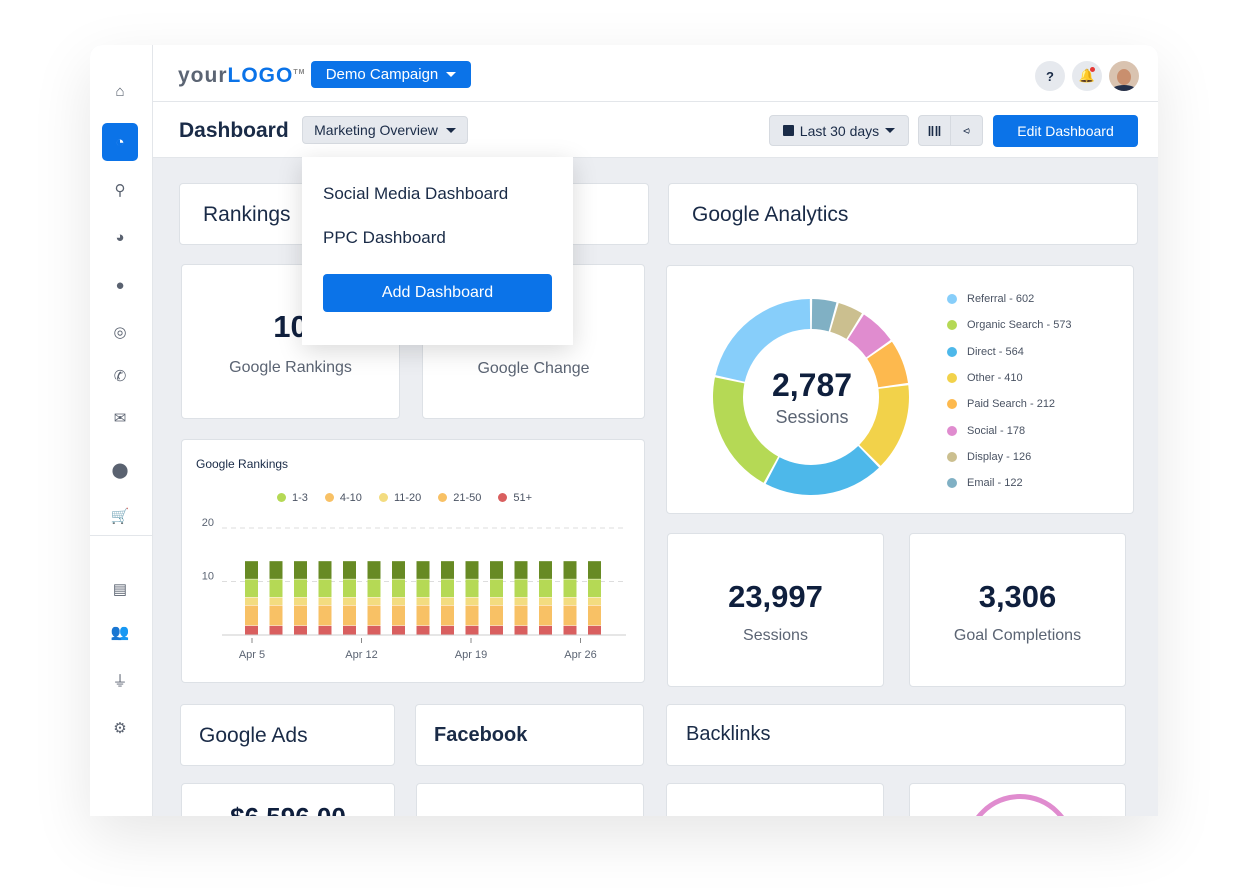 The width and height of the screenshot is (1248, 892). I want to click on legend-item: Display - 126, so click(989, 457).